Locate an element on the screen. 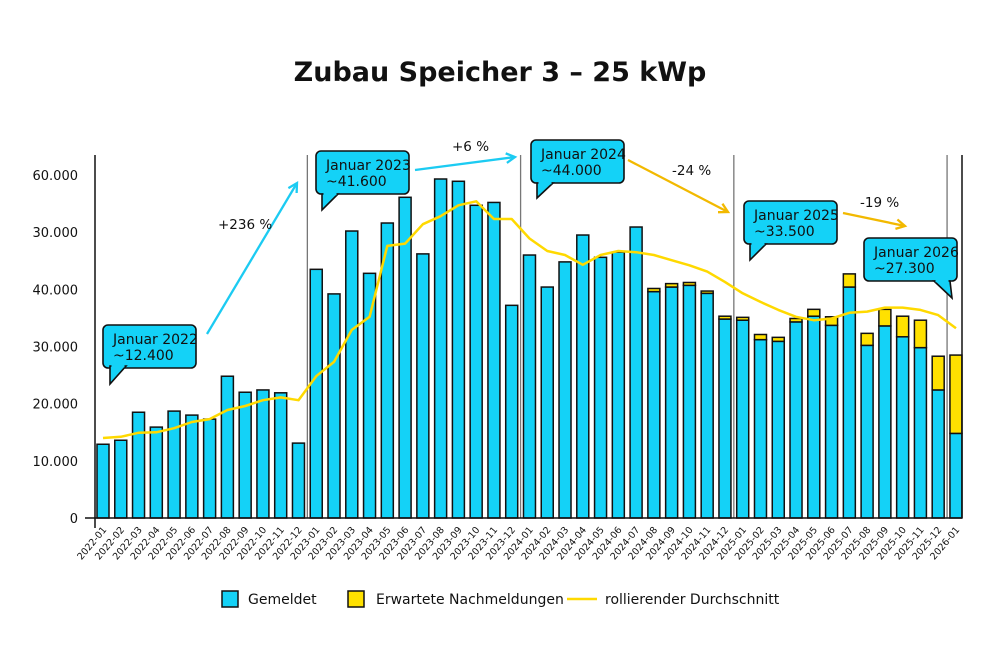 The width and height of the screenshot is (1000, 670). callout: Januar 2022~12.400 is located at coordinates (150, 355).